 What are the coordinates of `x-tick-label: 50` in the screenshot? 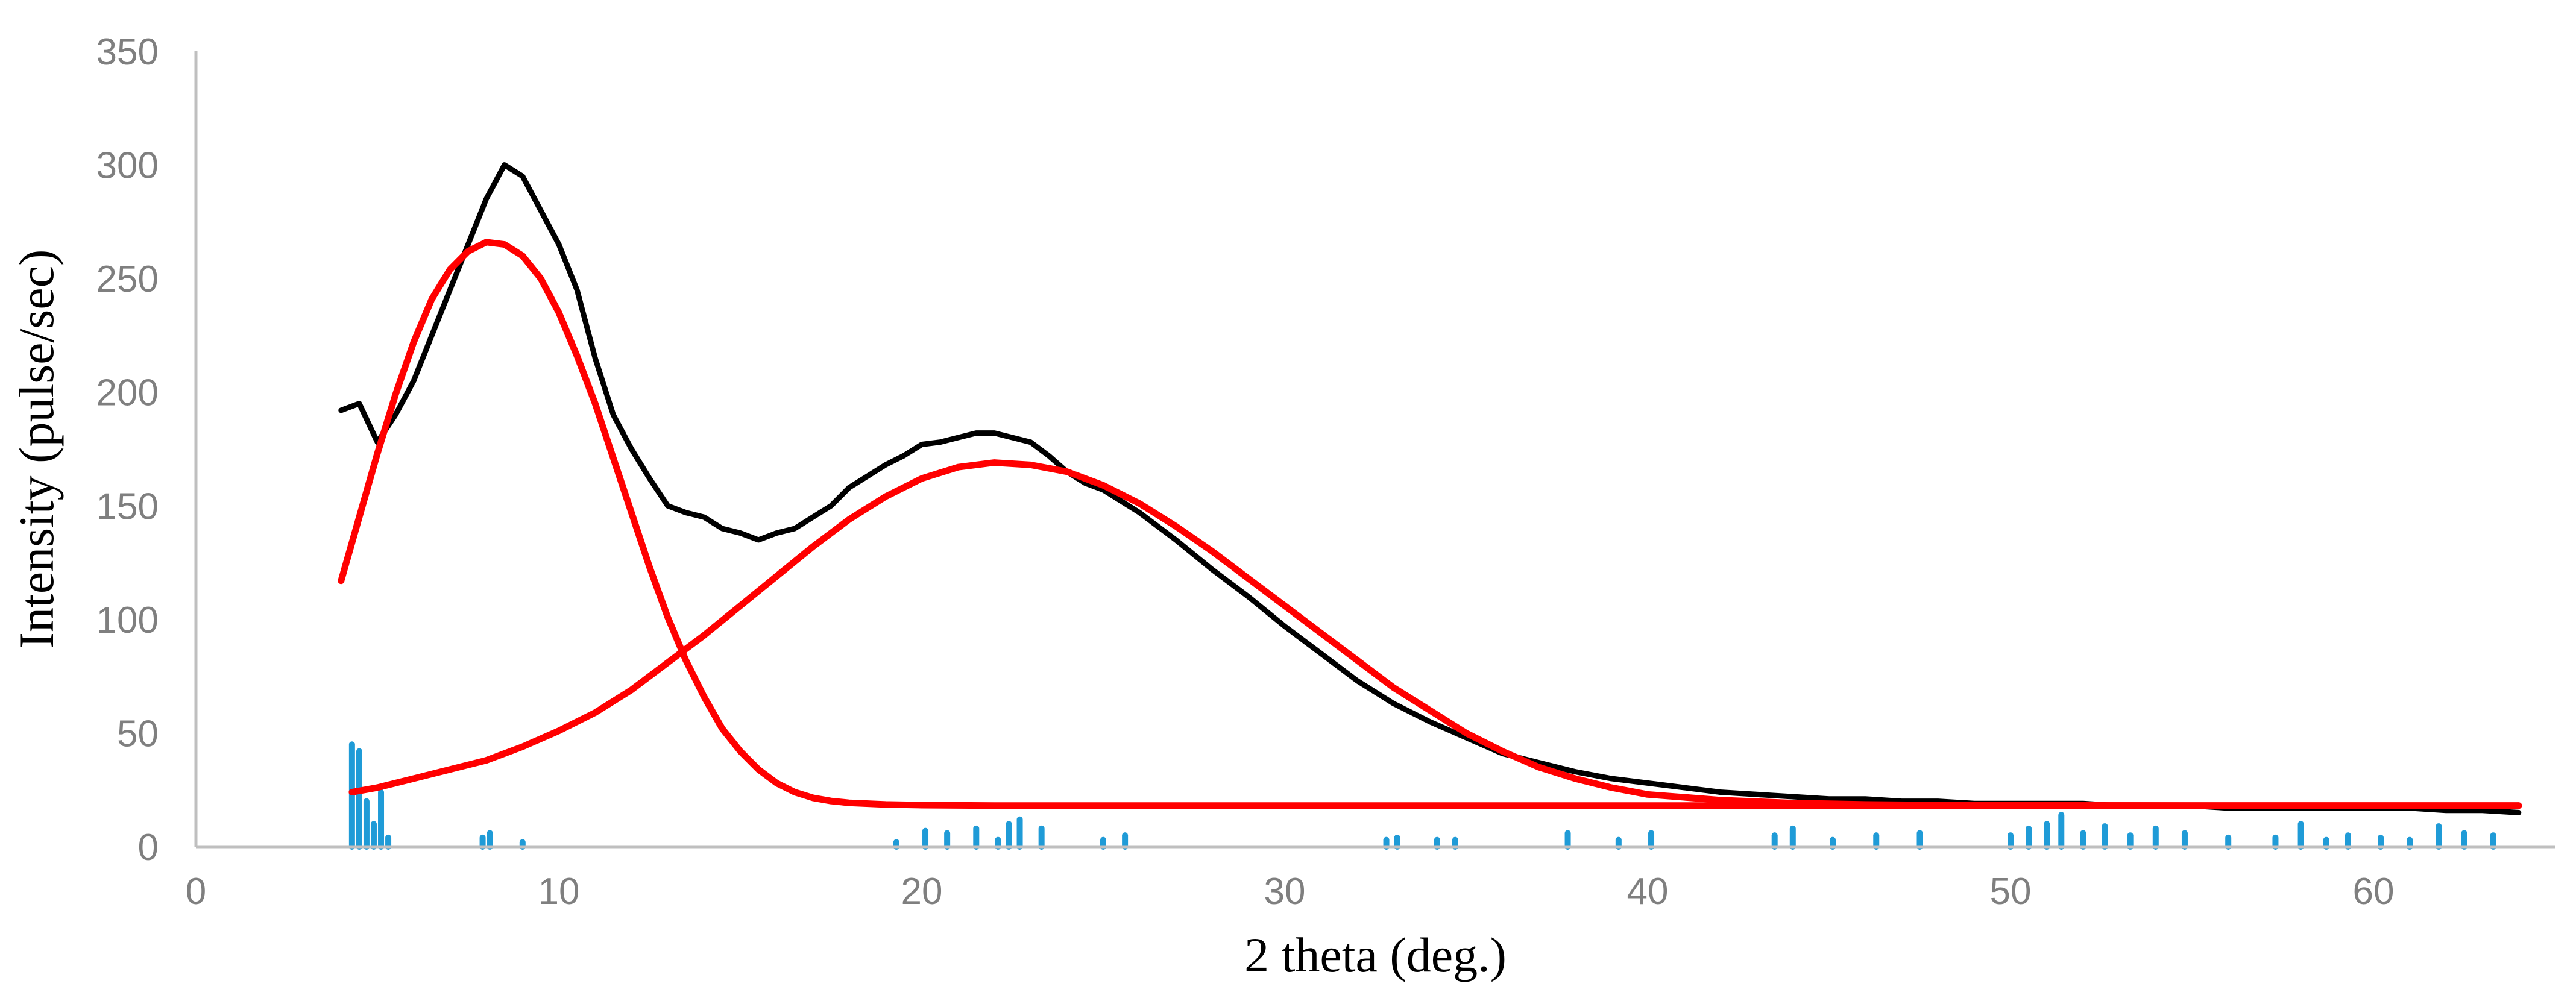 It's located at (2011, 892).